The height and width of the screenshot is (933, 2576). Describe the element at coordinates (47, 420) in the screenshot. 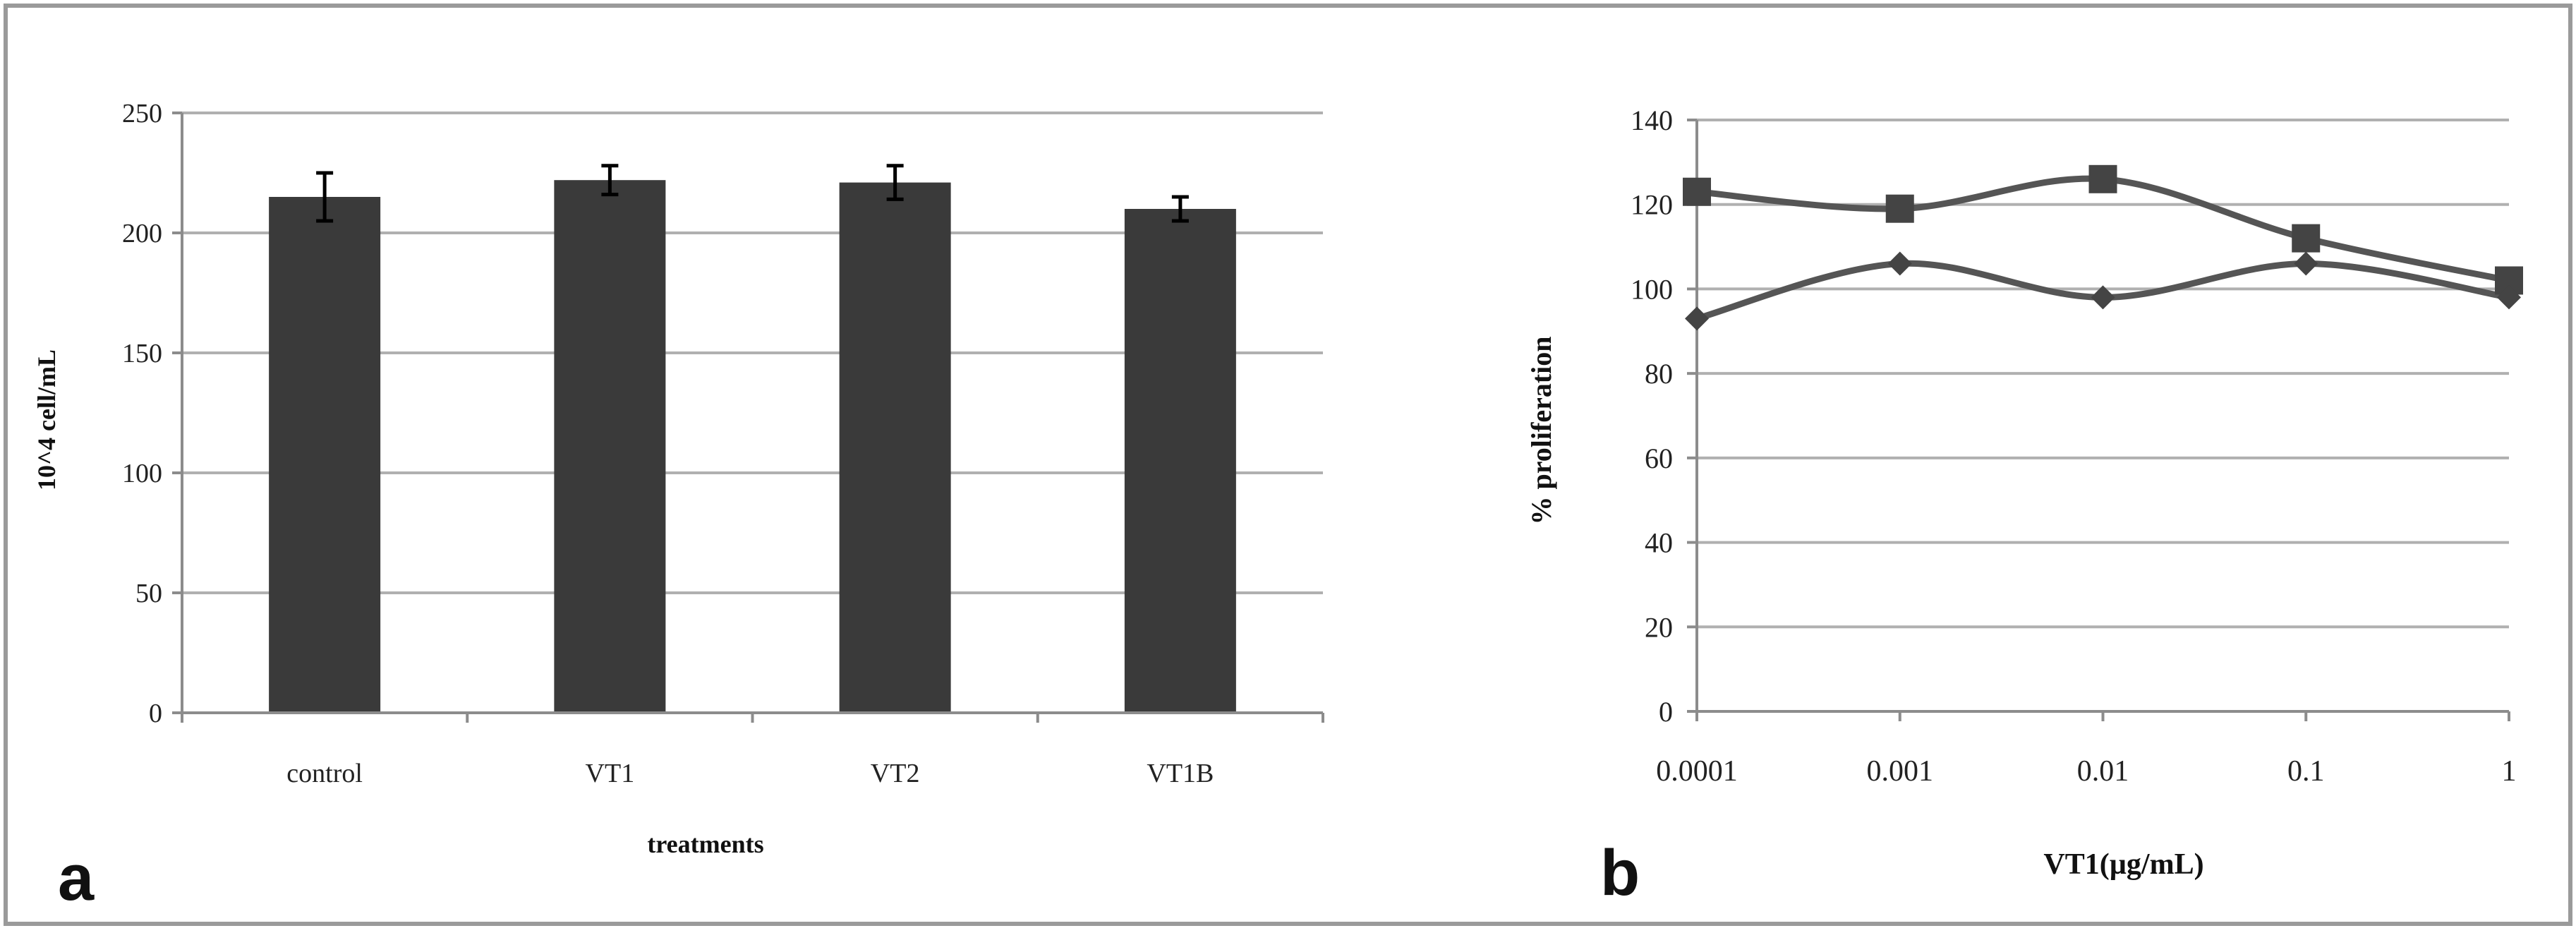

I see `a-y-axis-label: 10^4 cell/mL` at that location.